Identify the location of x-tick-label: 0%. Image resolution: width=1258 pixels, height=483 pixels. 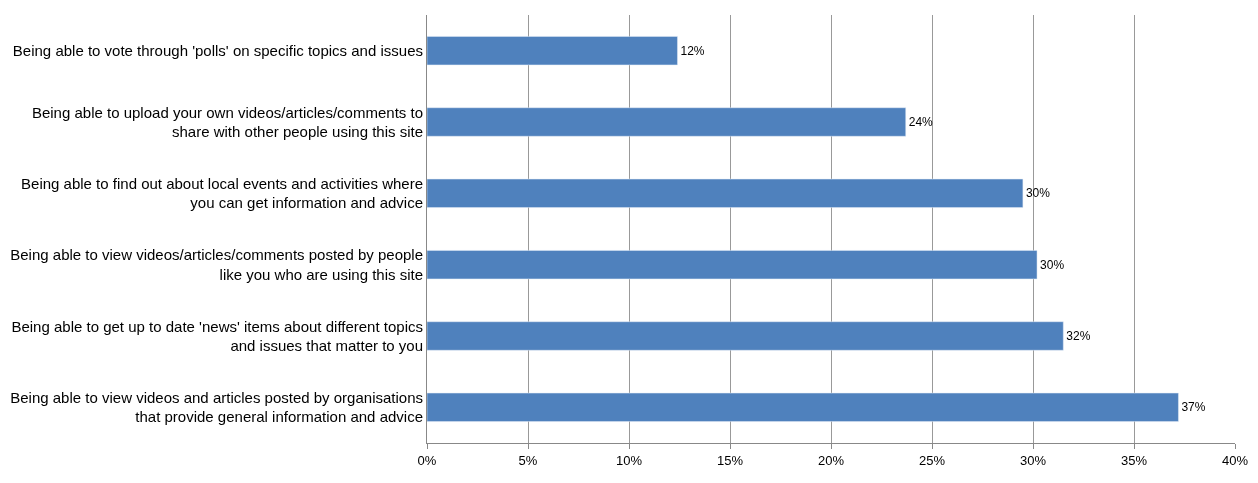
(427, 460).